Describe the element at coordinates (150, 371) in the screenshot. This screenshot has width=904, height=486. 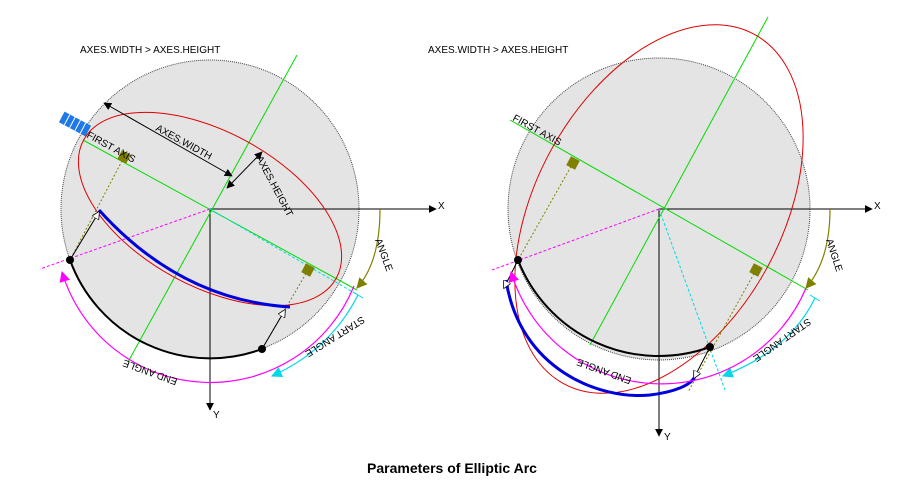
I see `left-end-angle-label: END ANGLE` at that location.